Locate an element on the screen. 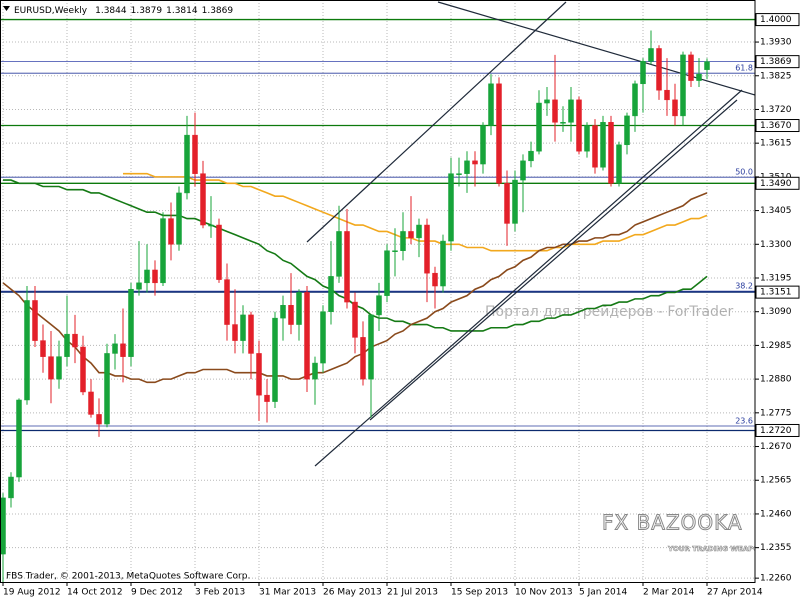 The width and height of the screenshot is (800, 600). y-tick-label: 1.2460 is located at coordinates (776, 514).